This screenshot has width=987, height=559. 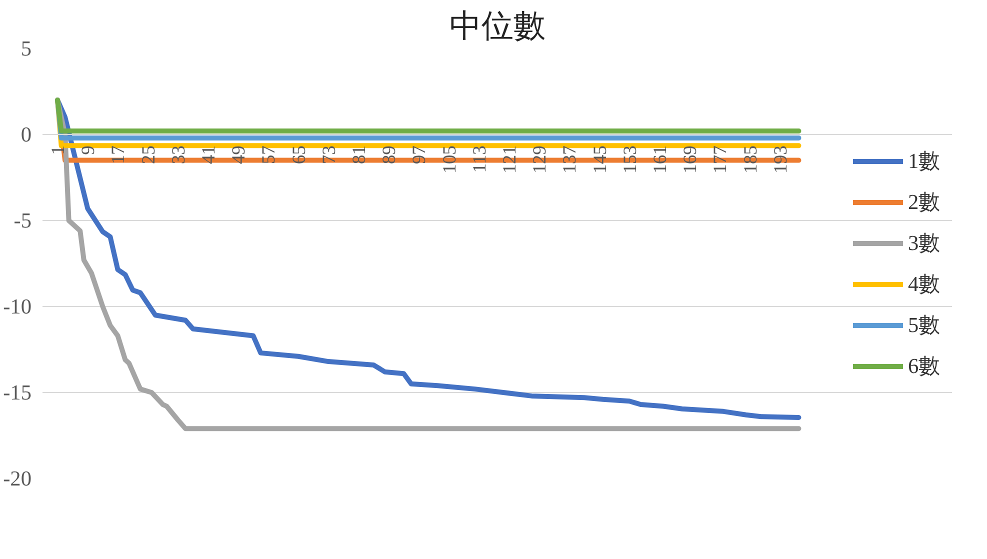 I want to click on x-tick-label: 129, so click(x=540, y=160).